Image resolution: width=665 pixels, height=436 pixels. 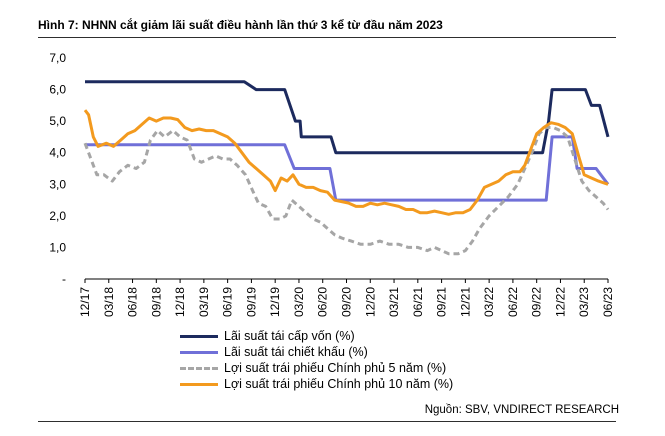 I want to click on x-tick-label: 03/21, so click(x=394, y=302).